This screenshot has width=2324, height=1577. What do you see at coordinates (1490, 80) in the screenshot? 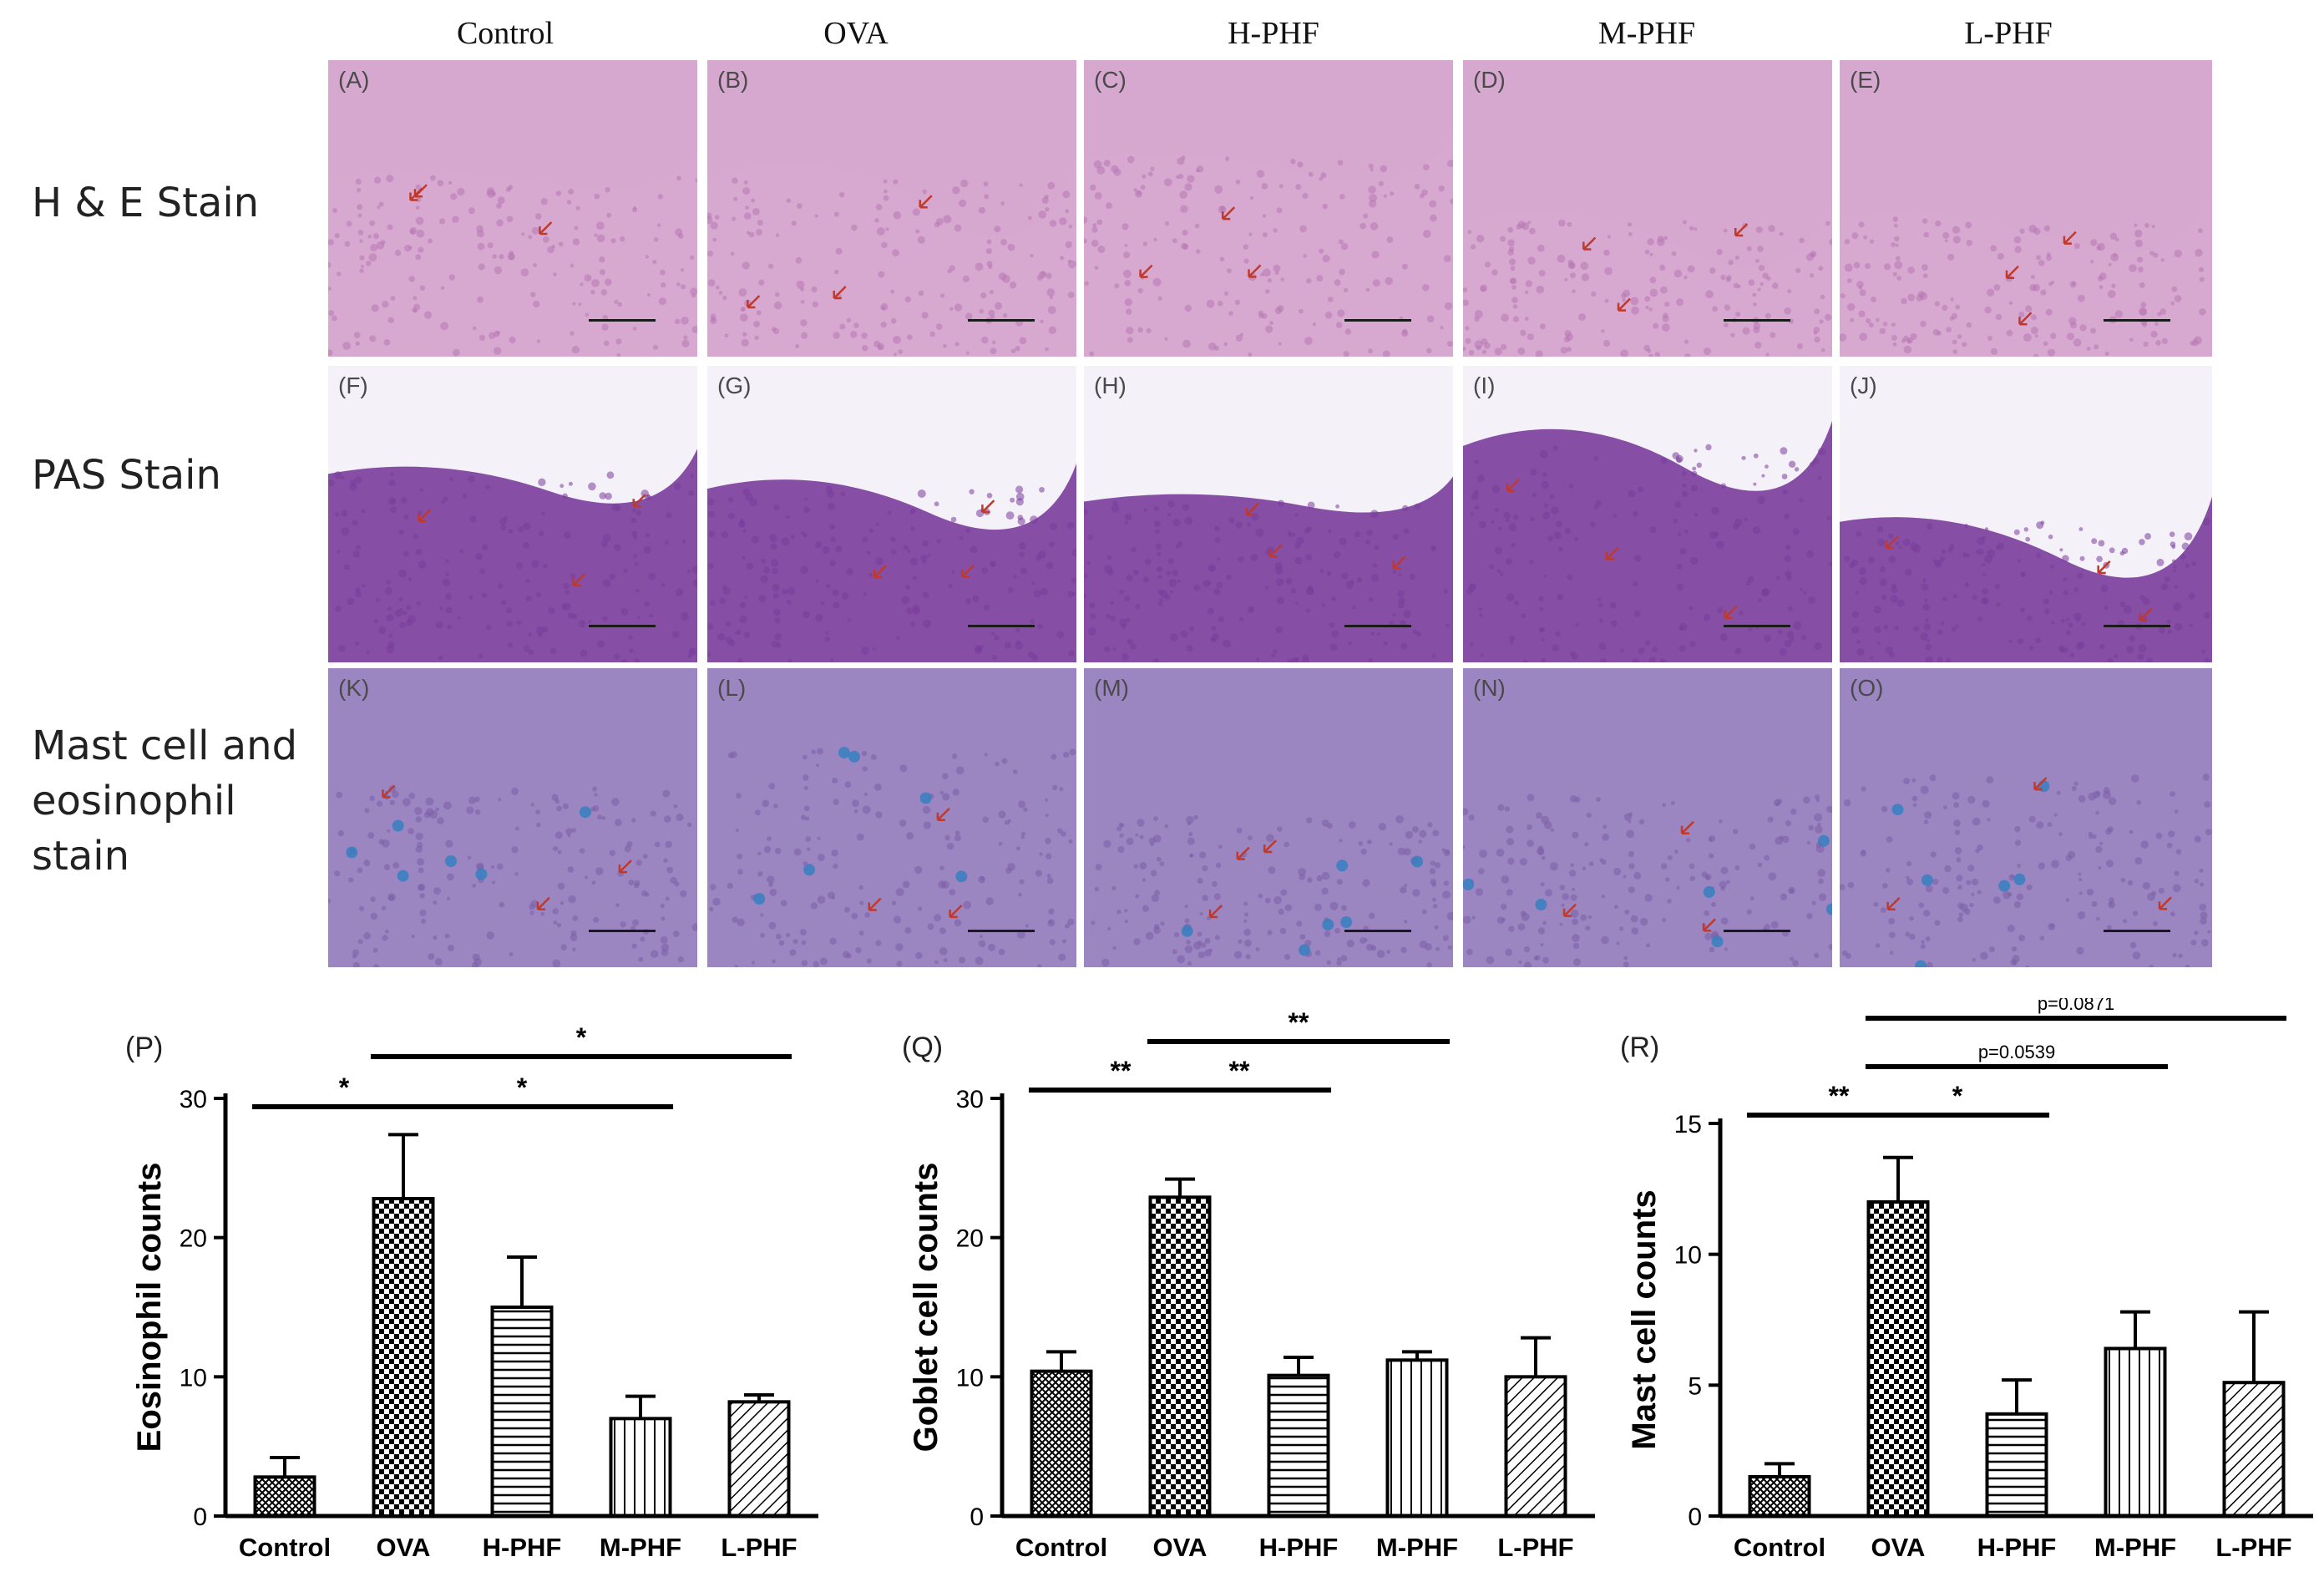
I see `panel-letter: (D)` at bounding box center [1490, 80].